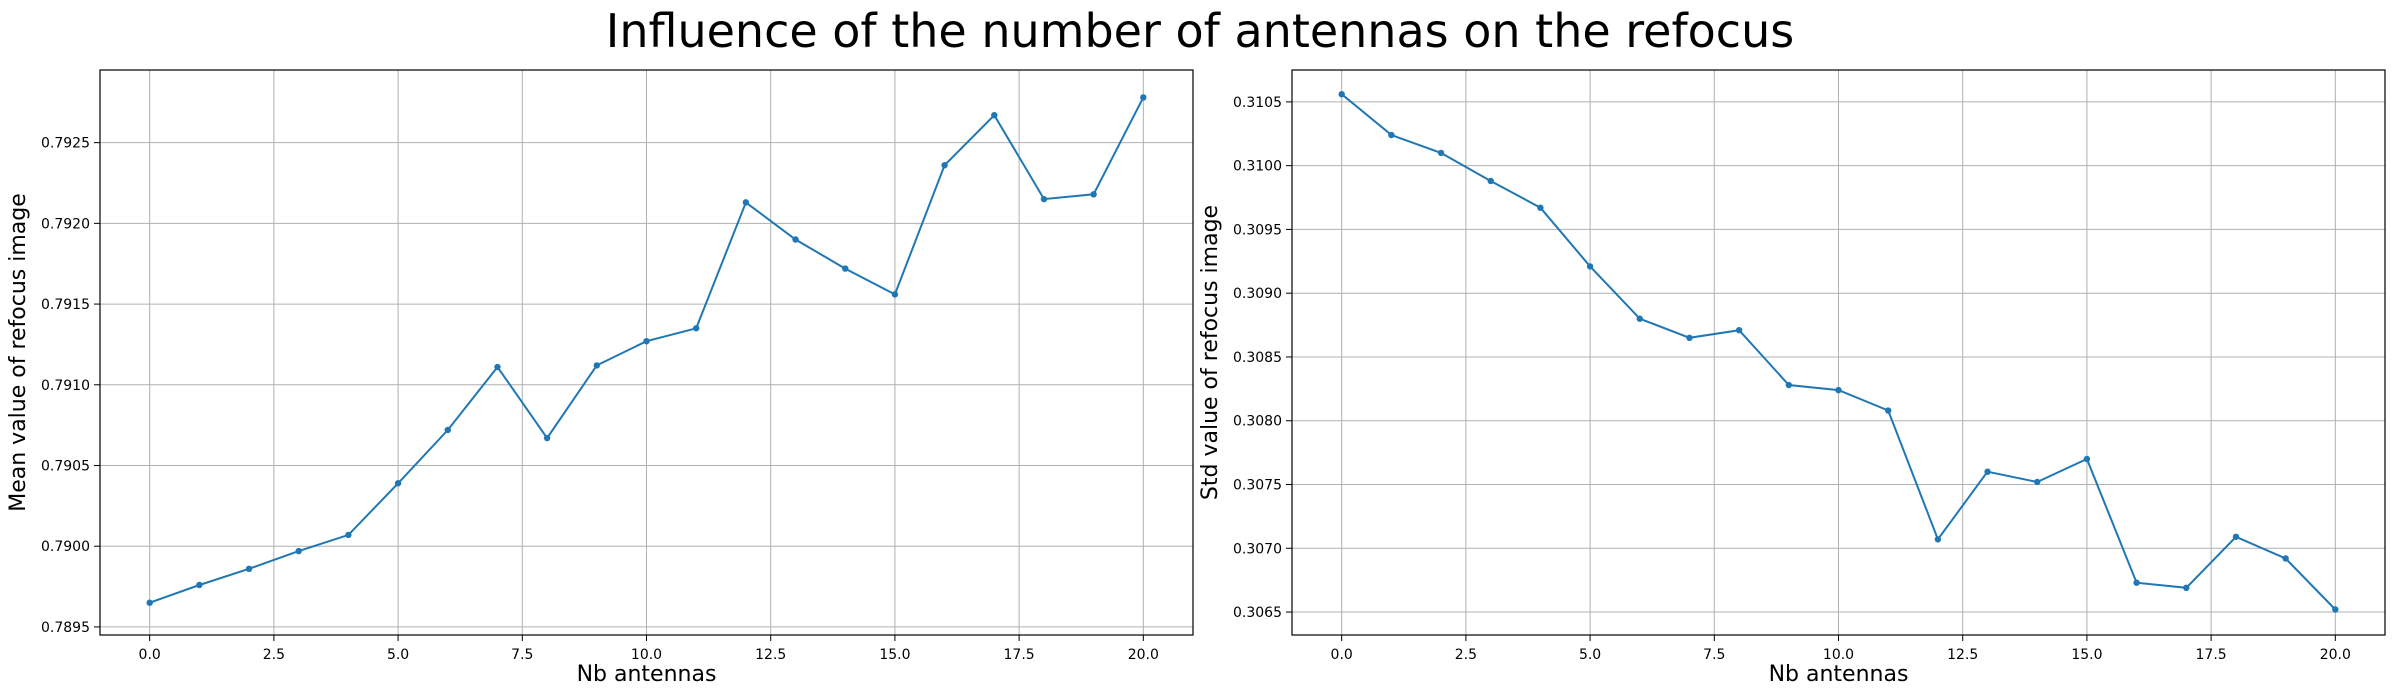 This screenshot has height=700, width=2400. I want to click on y-tick-label: 0.3100, so click(1257, 167).